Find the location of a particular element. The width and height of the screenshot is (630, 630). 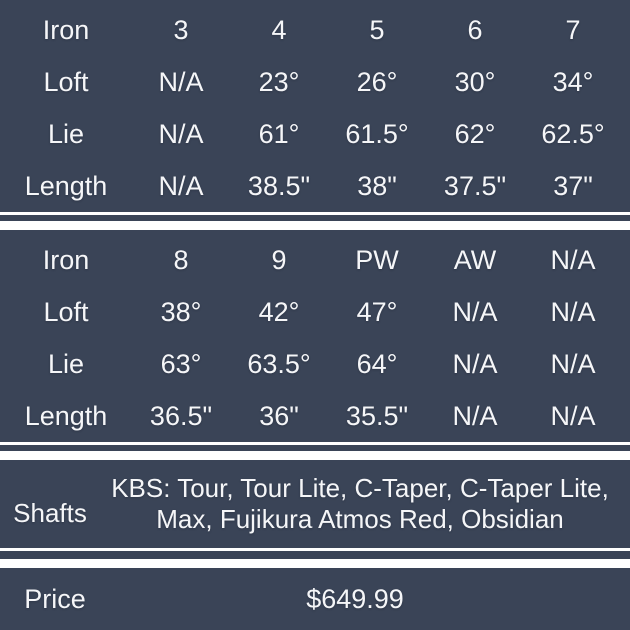

spec-cell: 3 is located at coordinates (181, 29).